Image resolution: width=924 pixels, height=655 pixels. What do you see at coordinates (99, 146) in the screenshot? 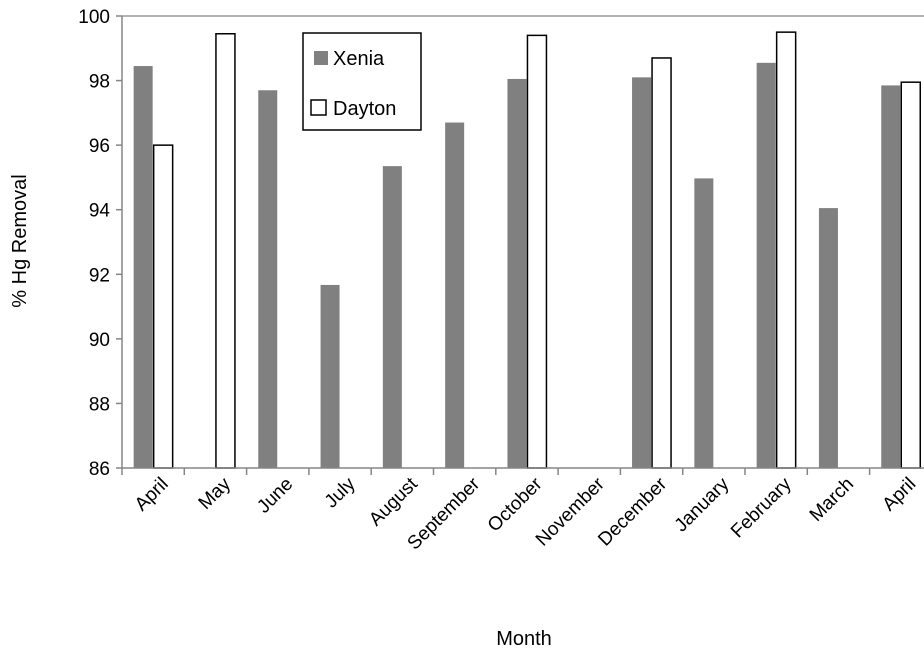
I see `y-tick-label: 96` at bounding box center [99, 146].